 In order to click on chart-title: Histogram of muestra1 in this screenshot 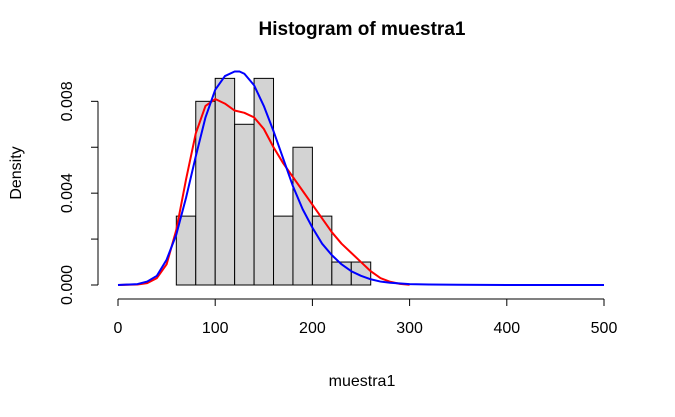, I will do `click(362, 29)`.